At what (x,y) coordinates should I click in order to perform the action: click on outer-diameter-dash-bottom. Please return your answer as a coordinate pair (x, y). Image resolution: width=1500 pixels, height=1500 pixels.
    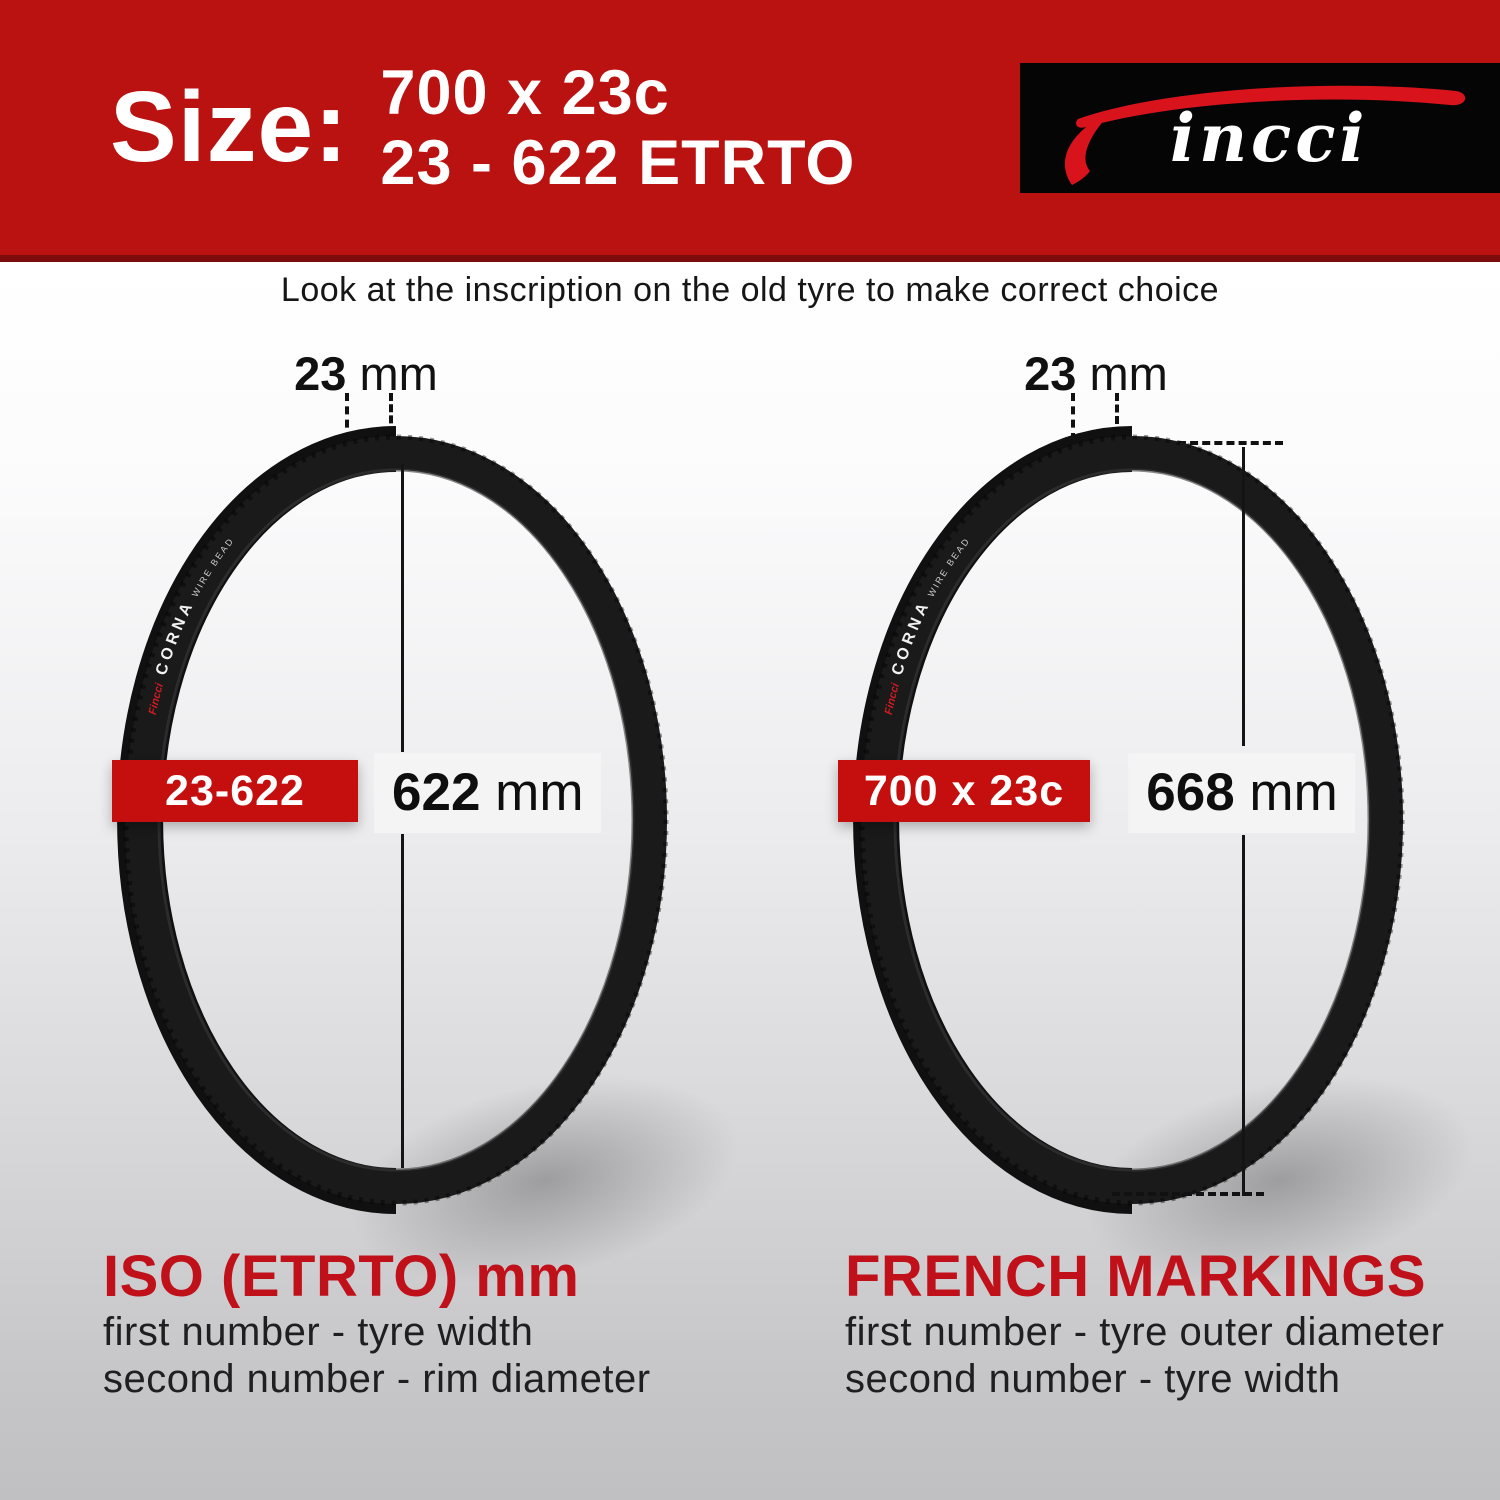
    Looking at the image, I should click on (1188, 1194).